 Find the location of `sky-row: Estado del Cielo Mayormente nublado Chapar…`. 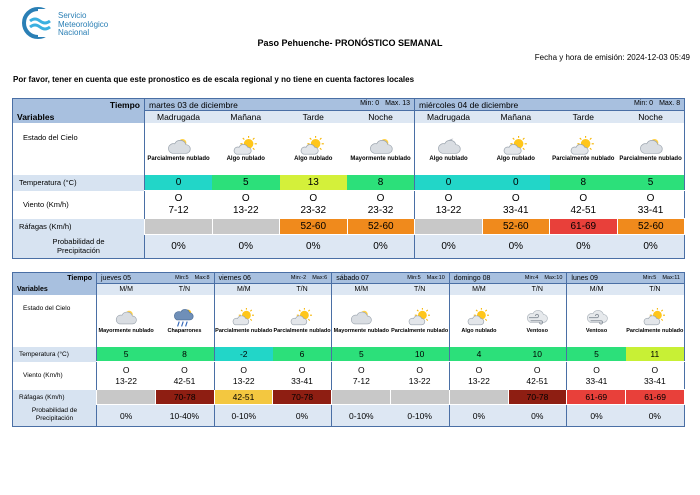

sky-row: Estado del Cielo Mayormente nublado Chapar… is located at coordinates (348, 320).